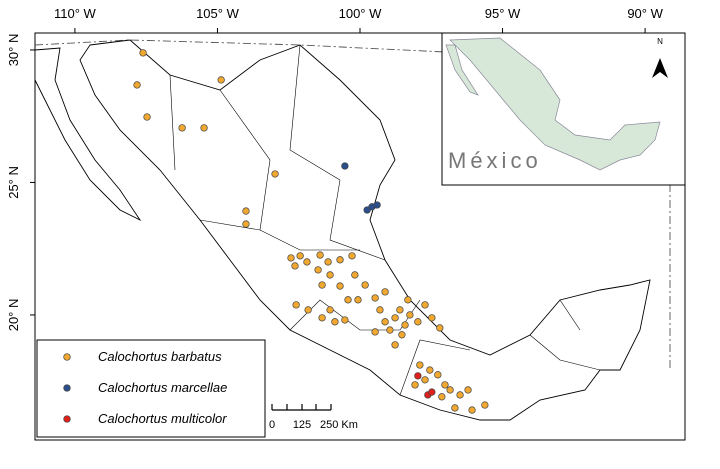 The width and height of the screenshot is (720, 469). Describe the element at coordinates (645, 13) in the screenshot. I see `x-tick-label: 90° W` at that location.